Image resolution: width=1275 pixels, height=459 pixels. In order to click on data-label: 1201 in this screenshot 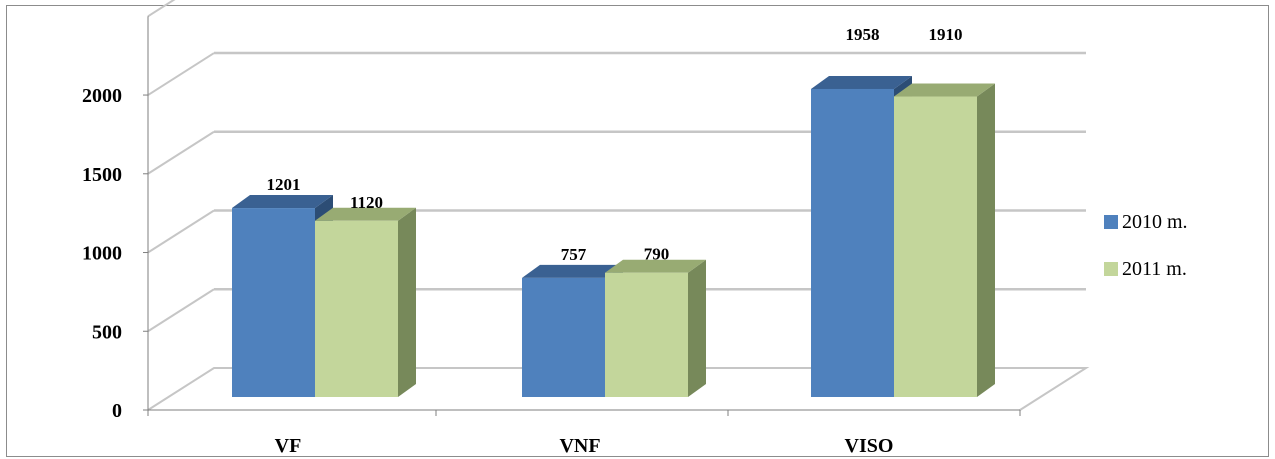, I will do `click(284, 184)`.